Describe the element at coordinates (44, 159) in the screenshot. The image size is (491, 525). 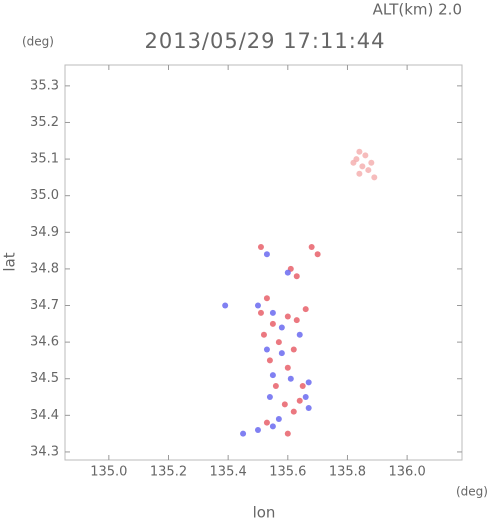
I see `y-tick-label: 35.1` at that location.